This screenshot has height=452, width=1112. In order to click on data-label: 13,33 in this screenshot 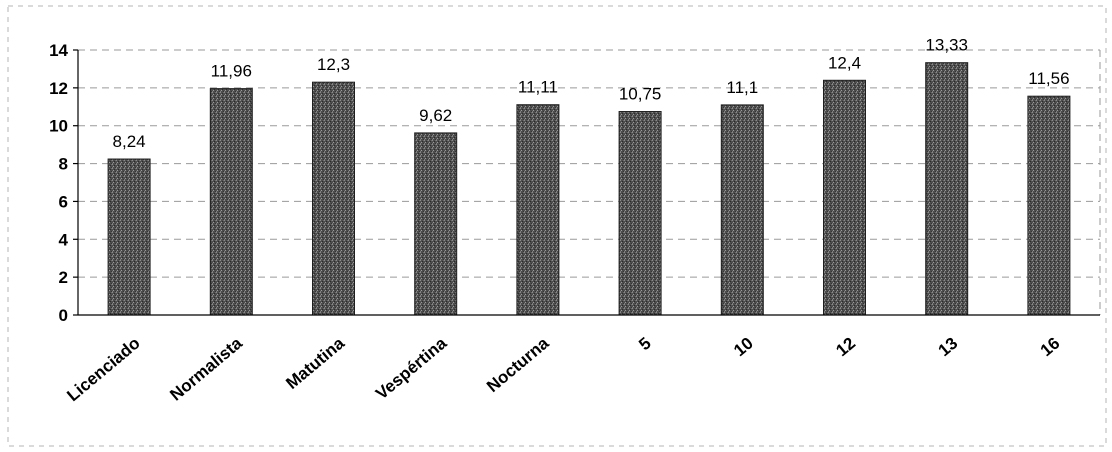, I will do `click(946, 45)`.